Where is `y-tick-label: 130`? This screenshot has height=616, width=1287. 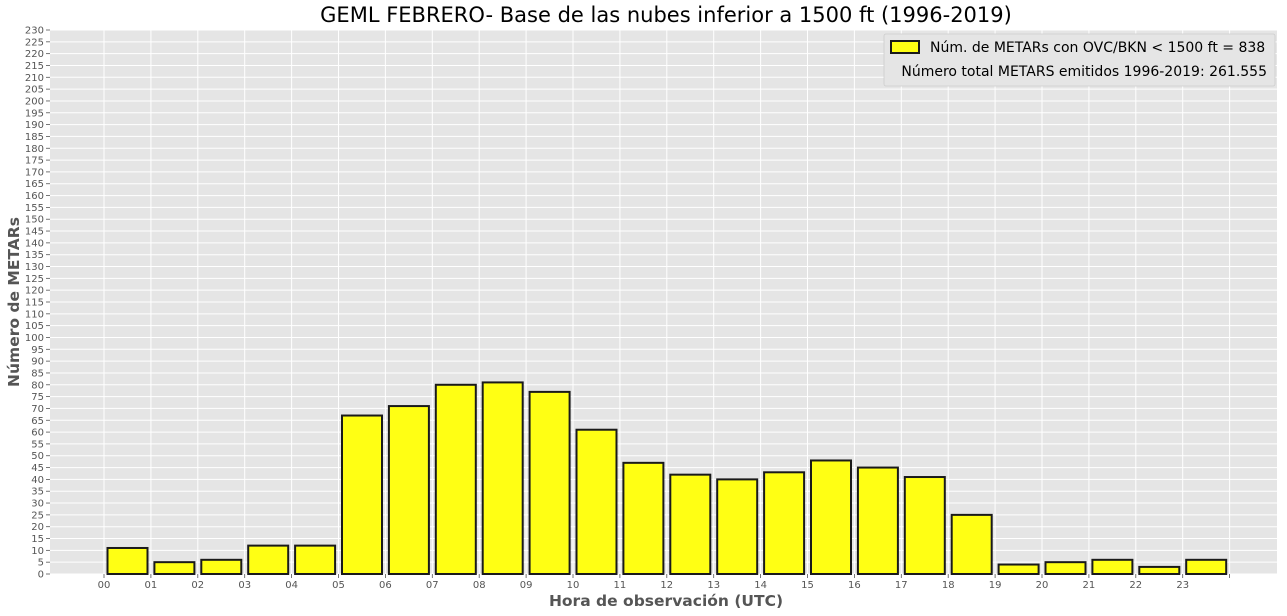 y-tick-label: 130 is located at coordinates (34, 267).